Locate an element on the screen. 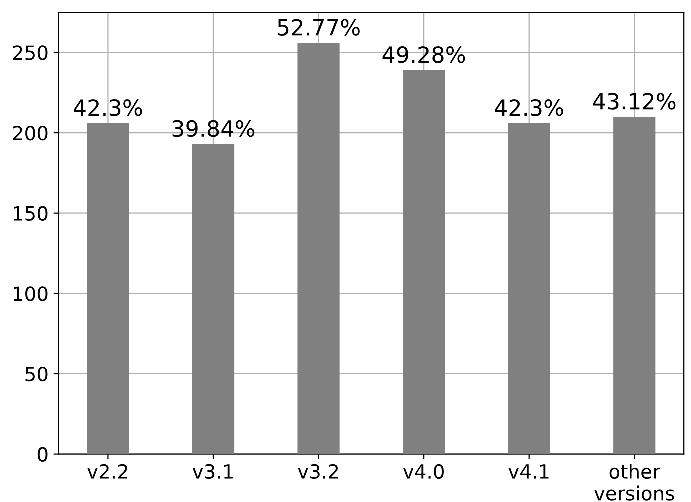 The image size is (691, 502). y-tick-label: 150 is located at coordinates (31, 214).